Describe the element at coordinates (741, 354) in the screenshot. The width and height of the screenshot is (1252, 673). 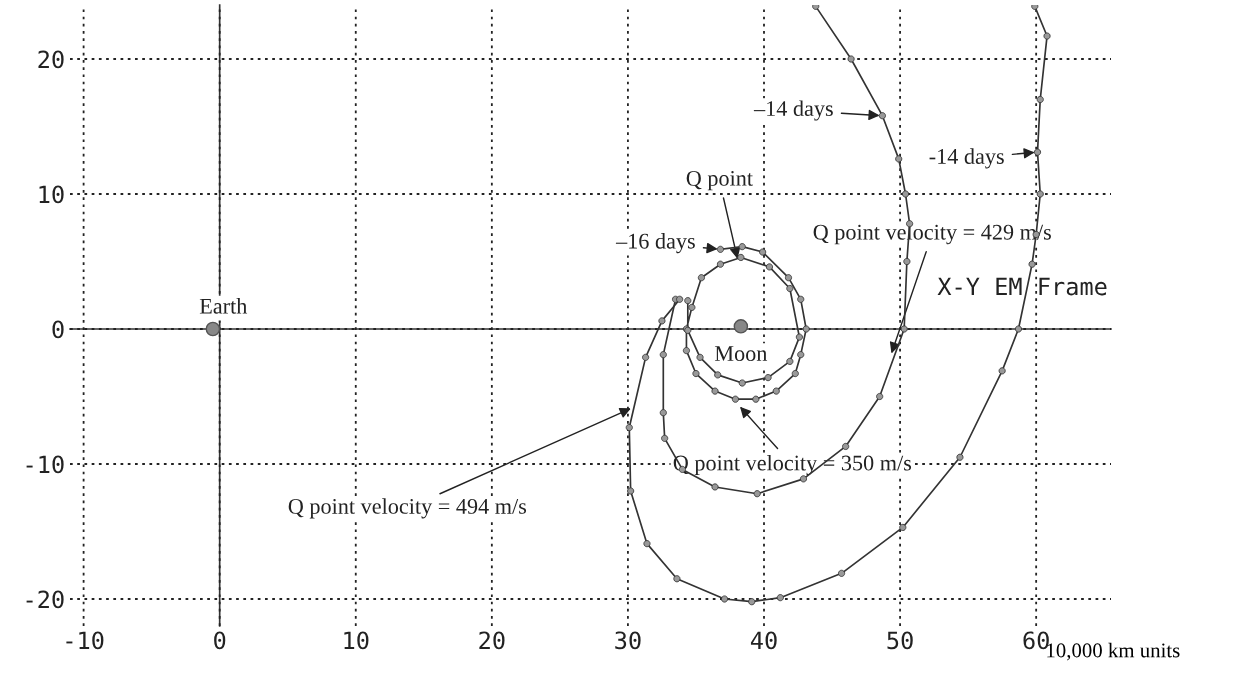
I see `annotation: Moon` at that location.